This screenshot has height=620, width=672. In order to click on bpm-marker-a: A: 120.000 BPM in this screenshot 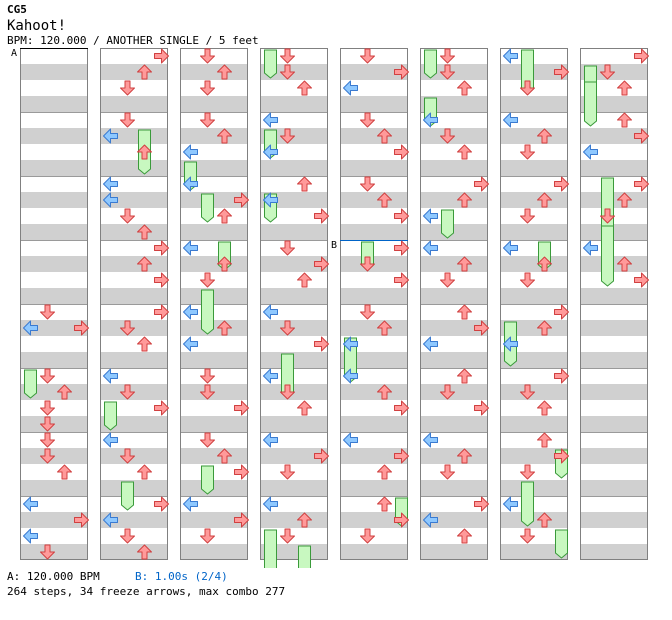, I will do `click(53, 576)`.